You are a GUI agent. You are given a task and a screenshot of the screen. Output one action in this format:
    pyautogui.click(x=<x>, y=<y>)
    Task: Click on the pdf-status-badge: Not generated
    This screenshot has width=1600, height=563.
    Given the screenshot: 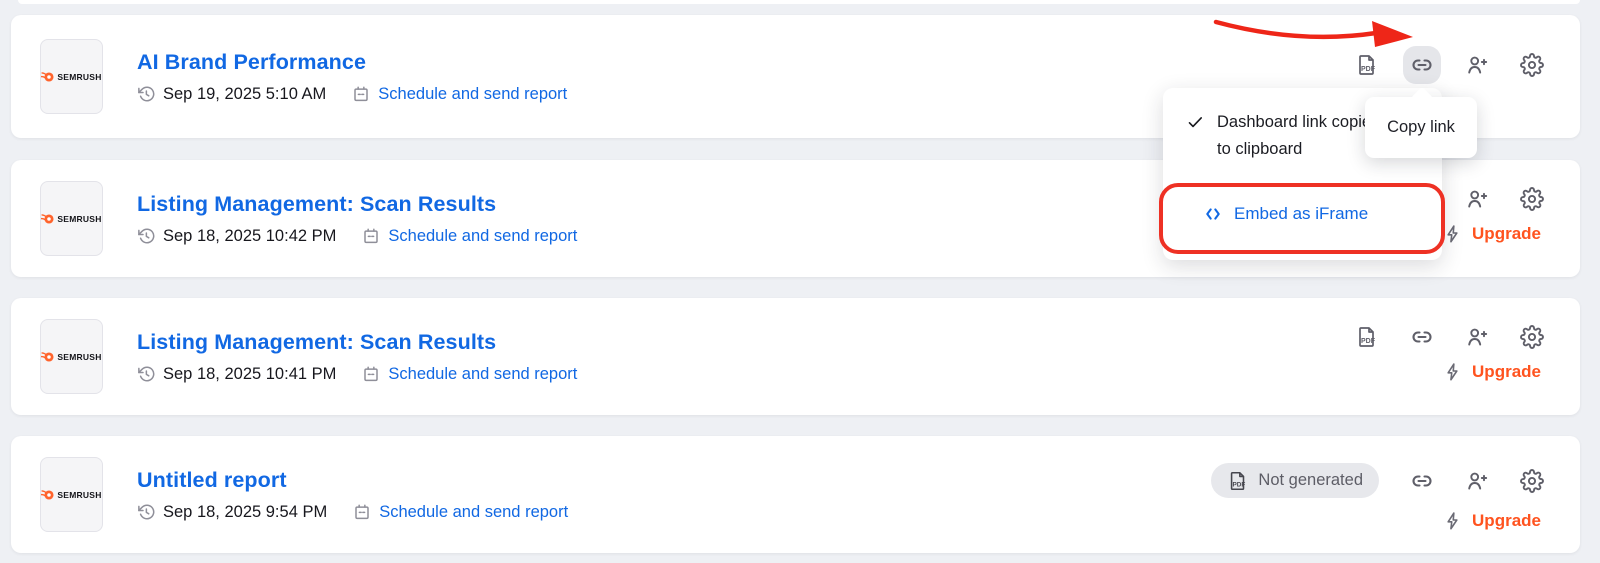 What is the action you would take?
    pyautogui.click(x=1295, y=480)
    